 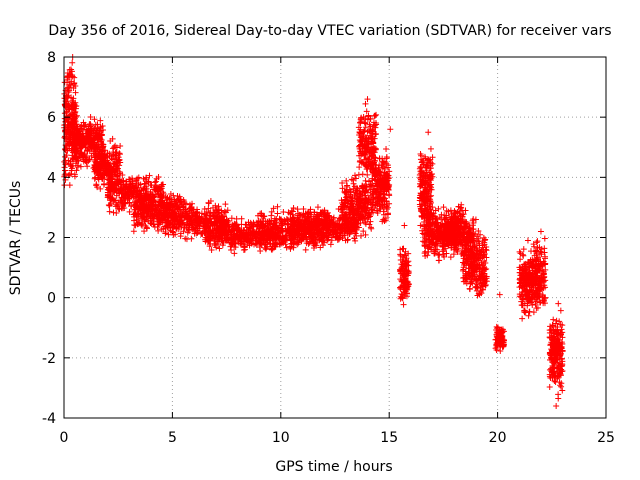 I want to click on y-axis-label: SDTVAR / TECUs, so click(x=16, y=238).